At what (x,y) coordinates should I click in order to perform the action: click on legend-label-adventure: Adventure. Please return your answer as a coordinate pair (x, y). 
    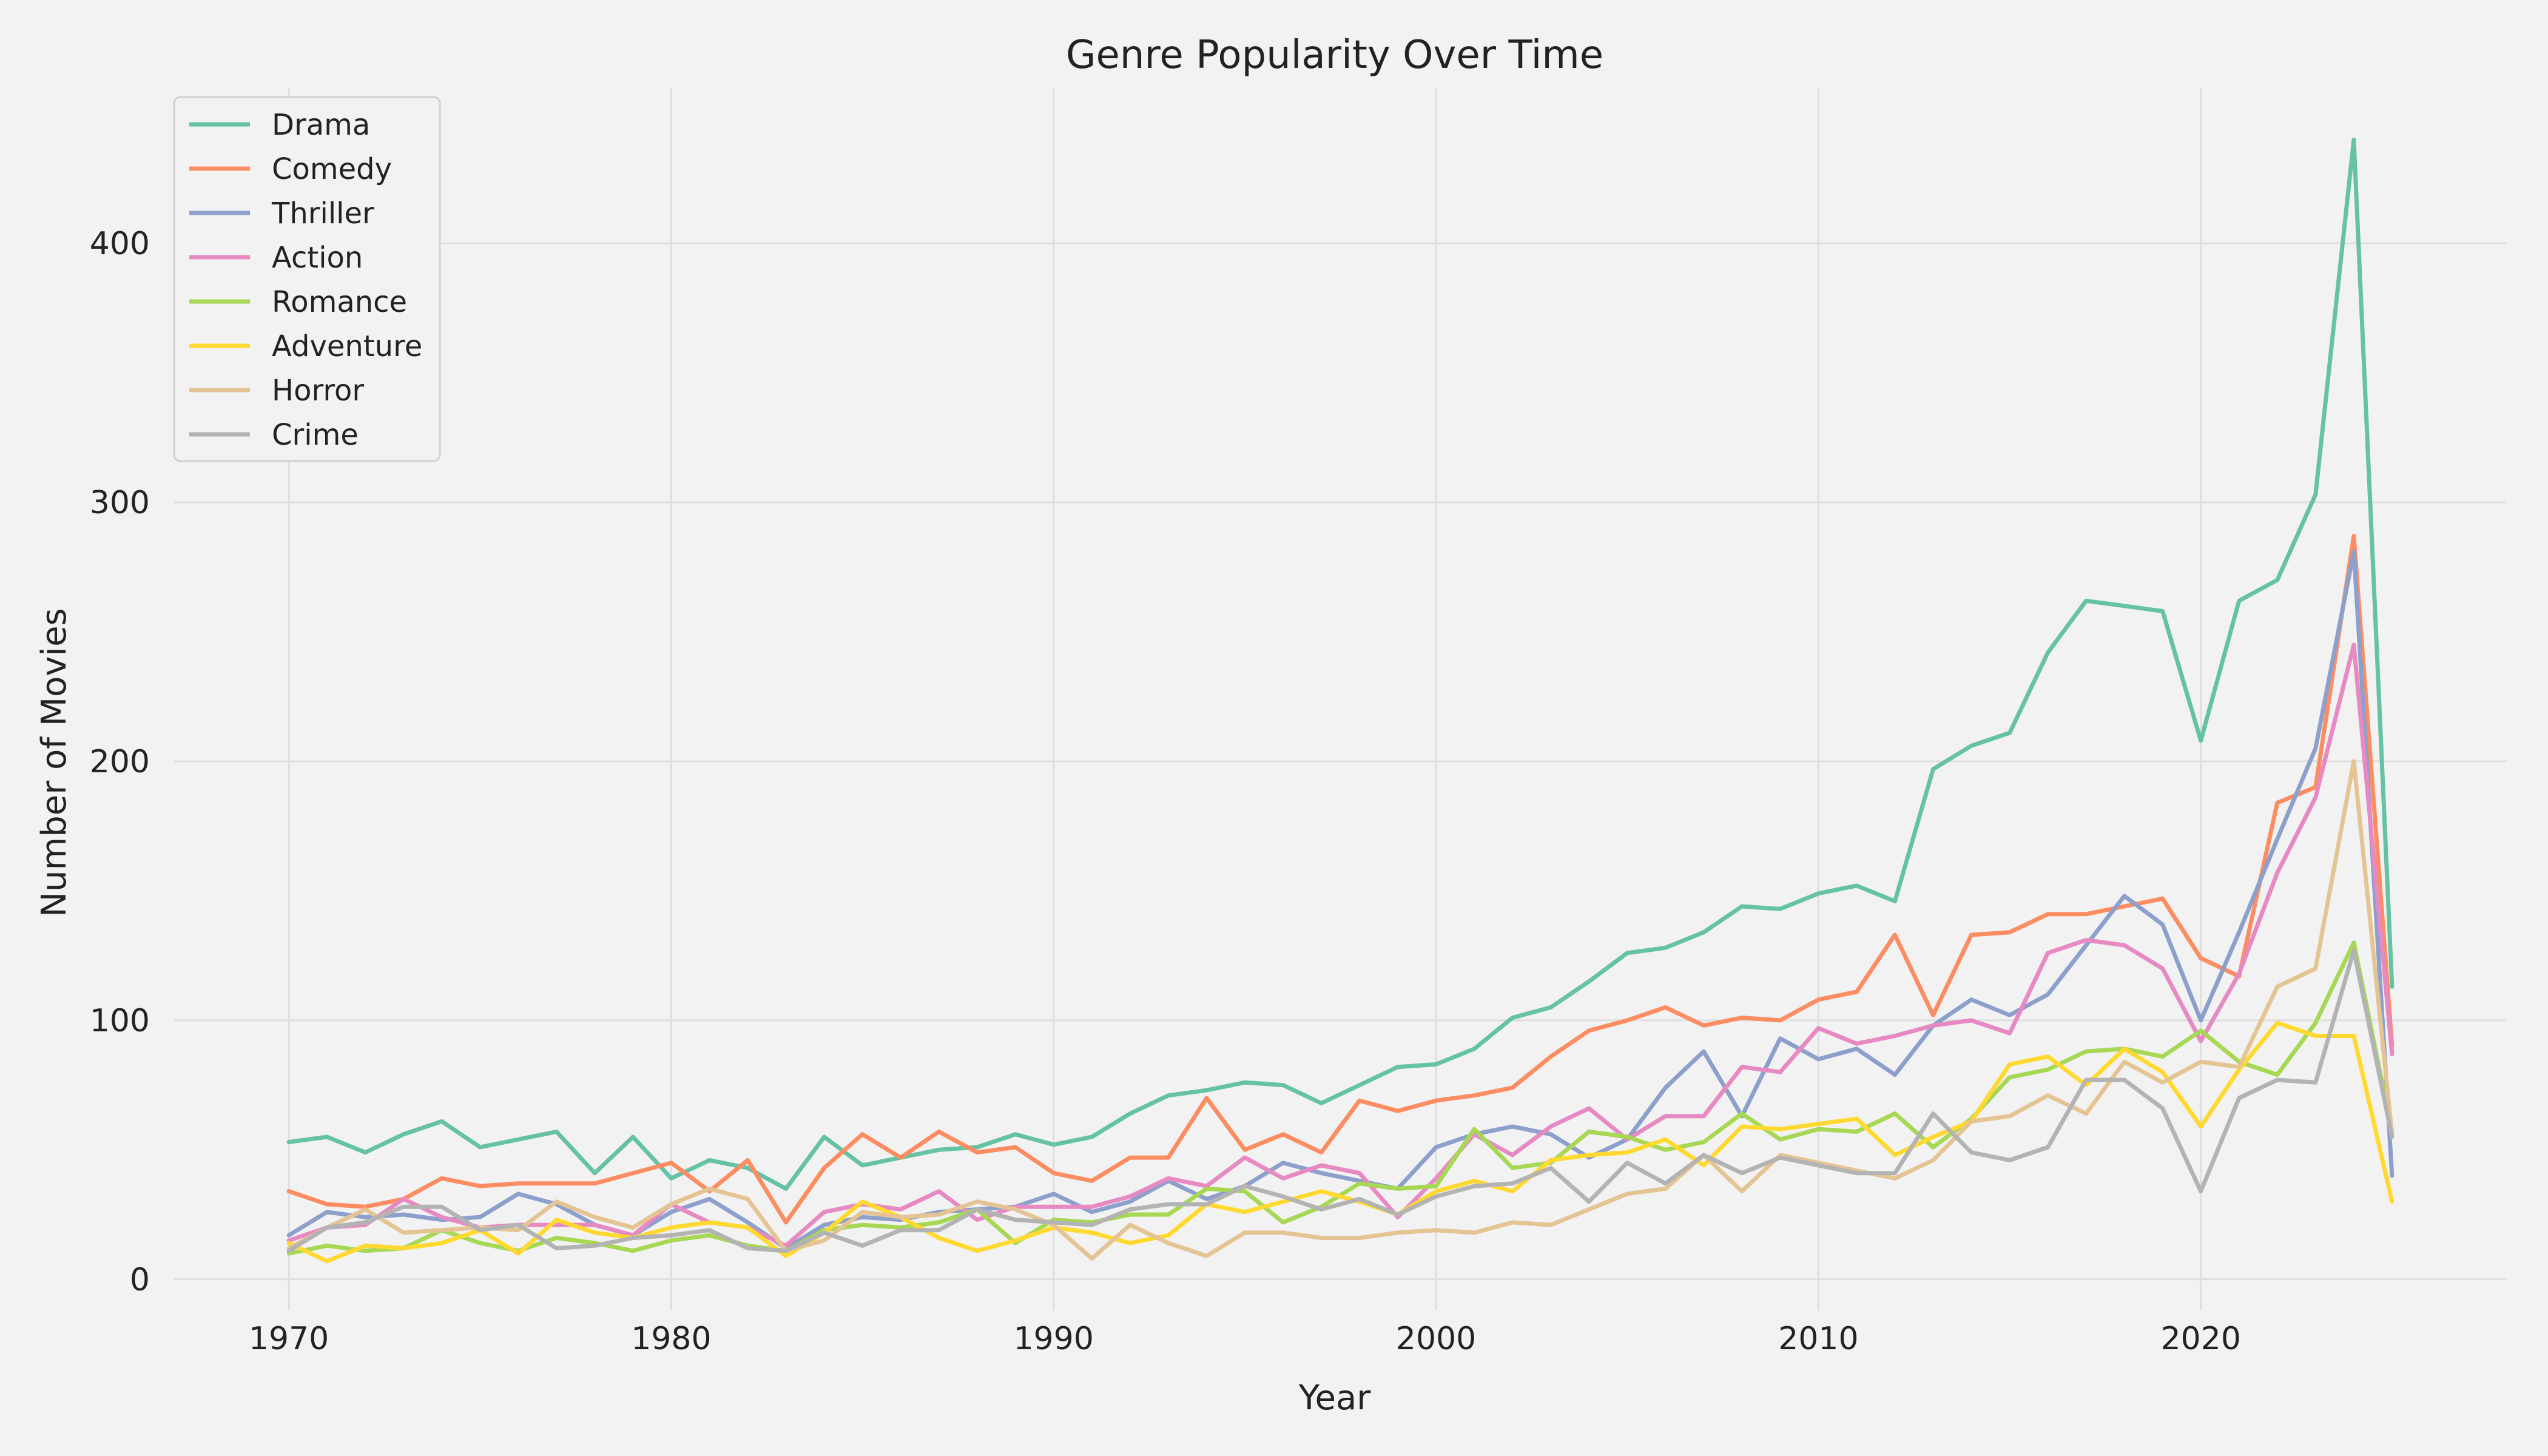
    Looking at the image, I should click on (347, 346).